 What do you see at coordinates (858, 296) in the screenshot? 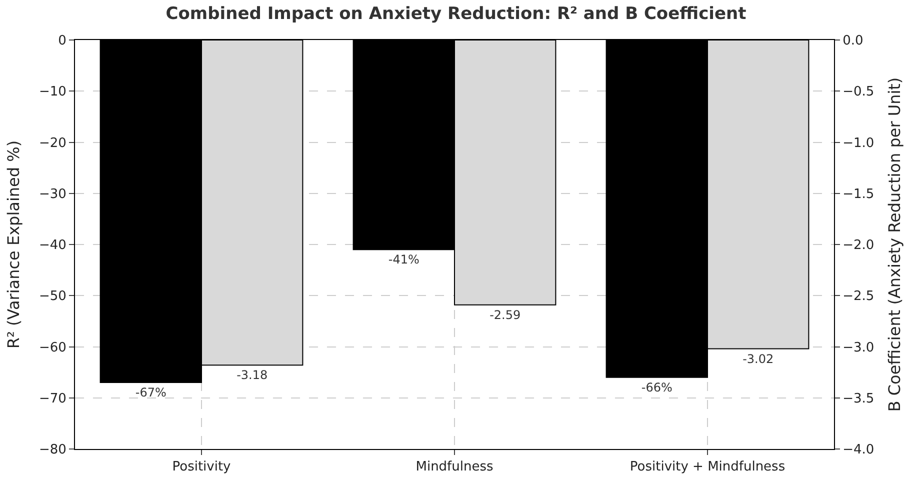
I see `y2-tick-label: −2.5` at bounding box center [858, 296].